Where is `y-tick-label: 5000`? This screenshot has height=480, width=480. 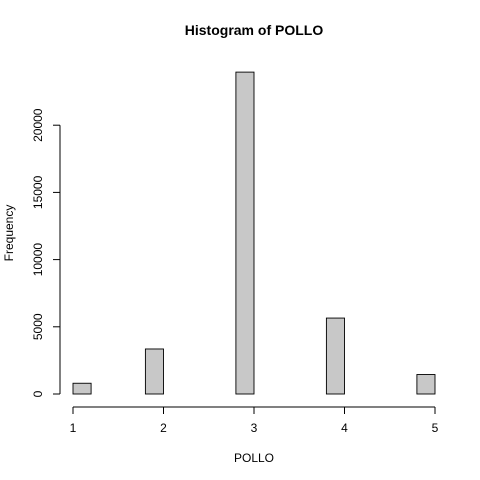 y-tick-label: 5000 is located at coordinates (38, 326).